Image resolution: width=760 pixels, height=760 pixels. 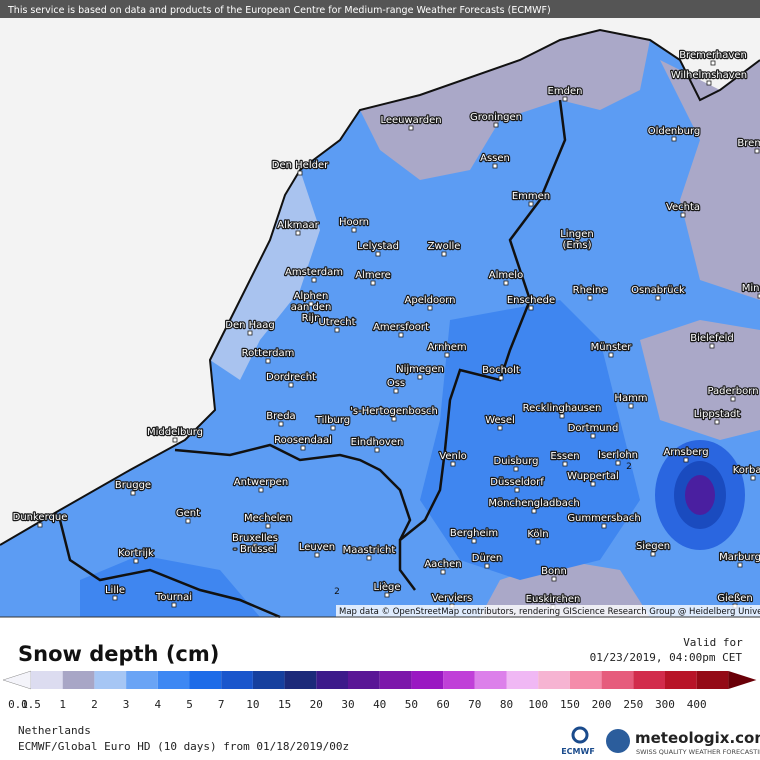 What do you see at coordinates (576, 245) in the screenshot?
I see `city-label: (Ems)` at bounding box center [576, 245].